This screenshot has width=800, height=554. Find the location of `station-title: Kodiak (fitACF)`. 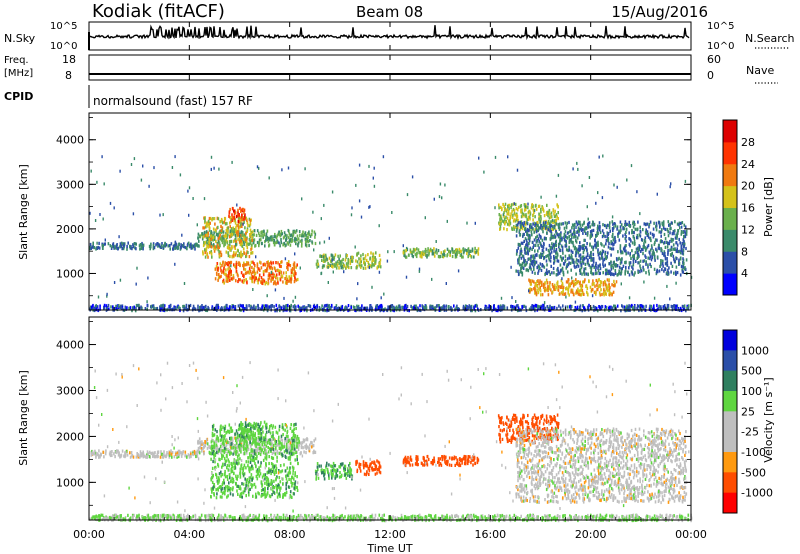

station-title: Kodiak (fitACF) is located at coordinates (158, 11).